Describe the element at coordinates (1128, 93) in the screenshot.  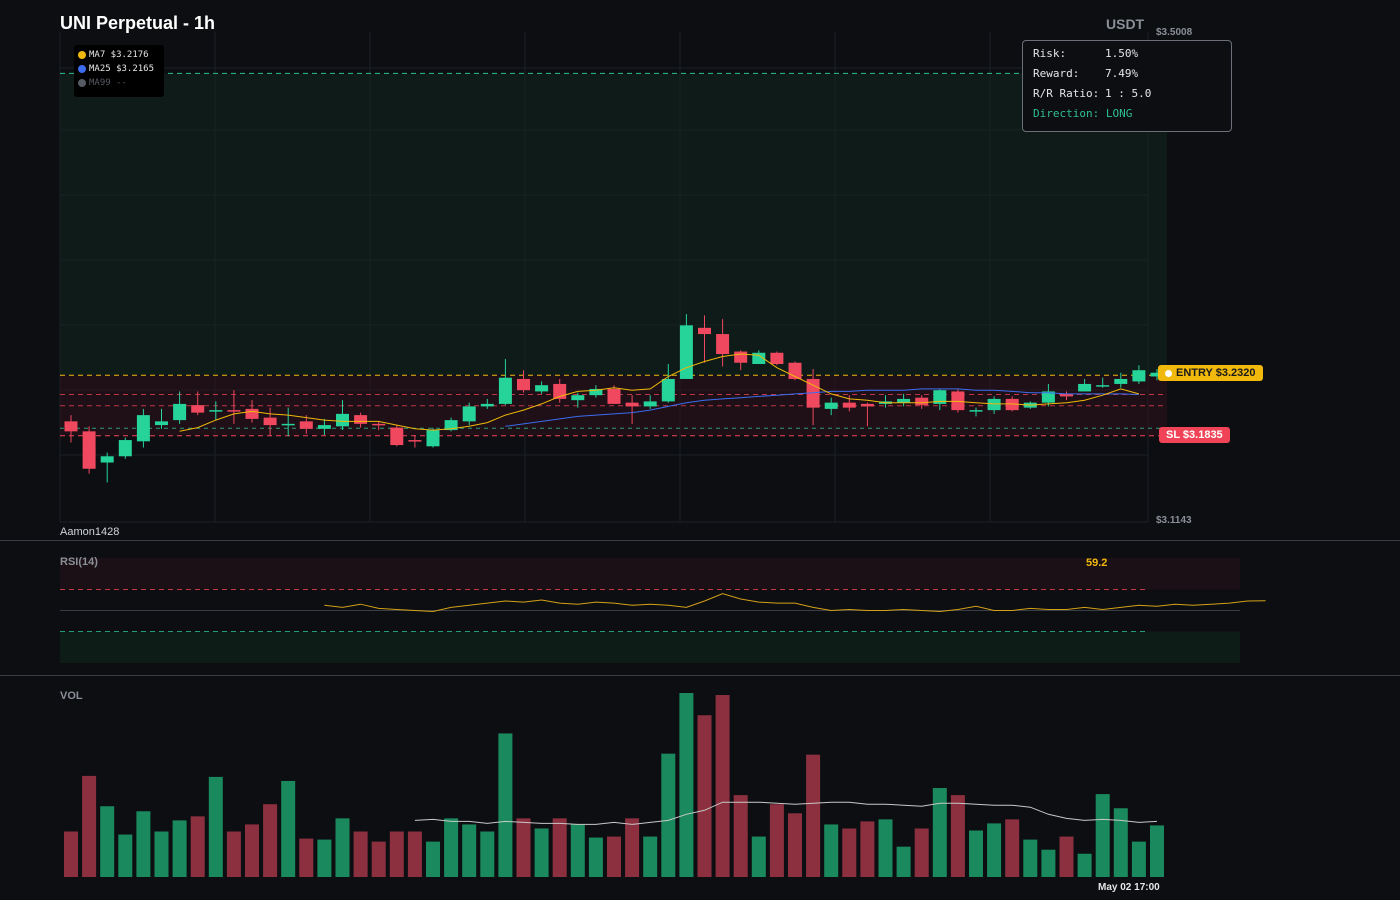
I see `ratio-value: 1 : 5.0` at that location.